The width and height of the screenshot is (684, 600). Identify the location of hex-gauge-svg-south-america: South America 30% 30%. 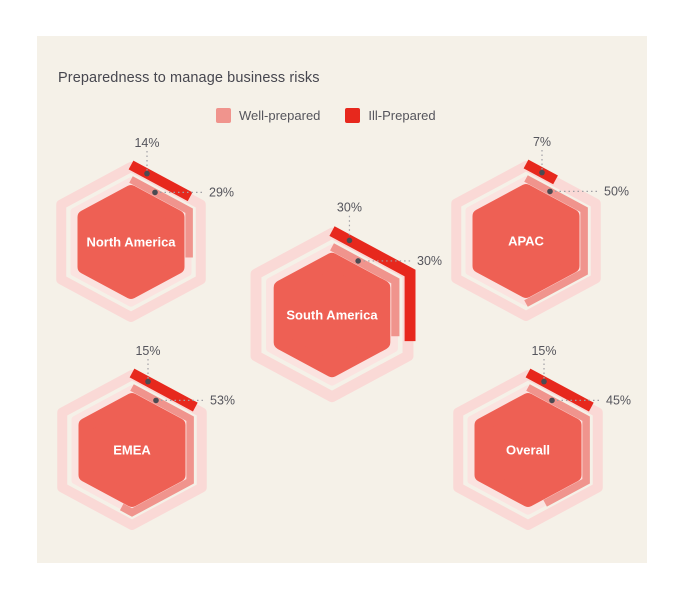
(345, 303).